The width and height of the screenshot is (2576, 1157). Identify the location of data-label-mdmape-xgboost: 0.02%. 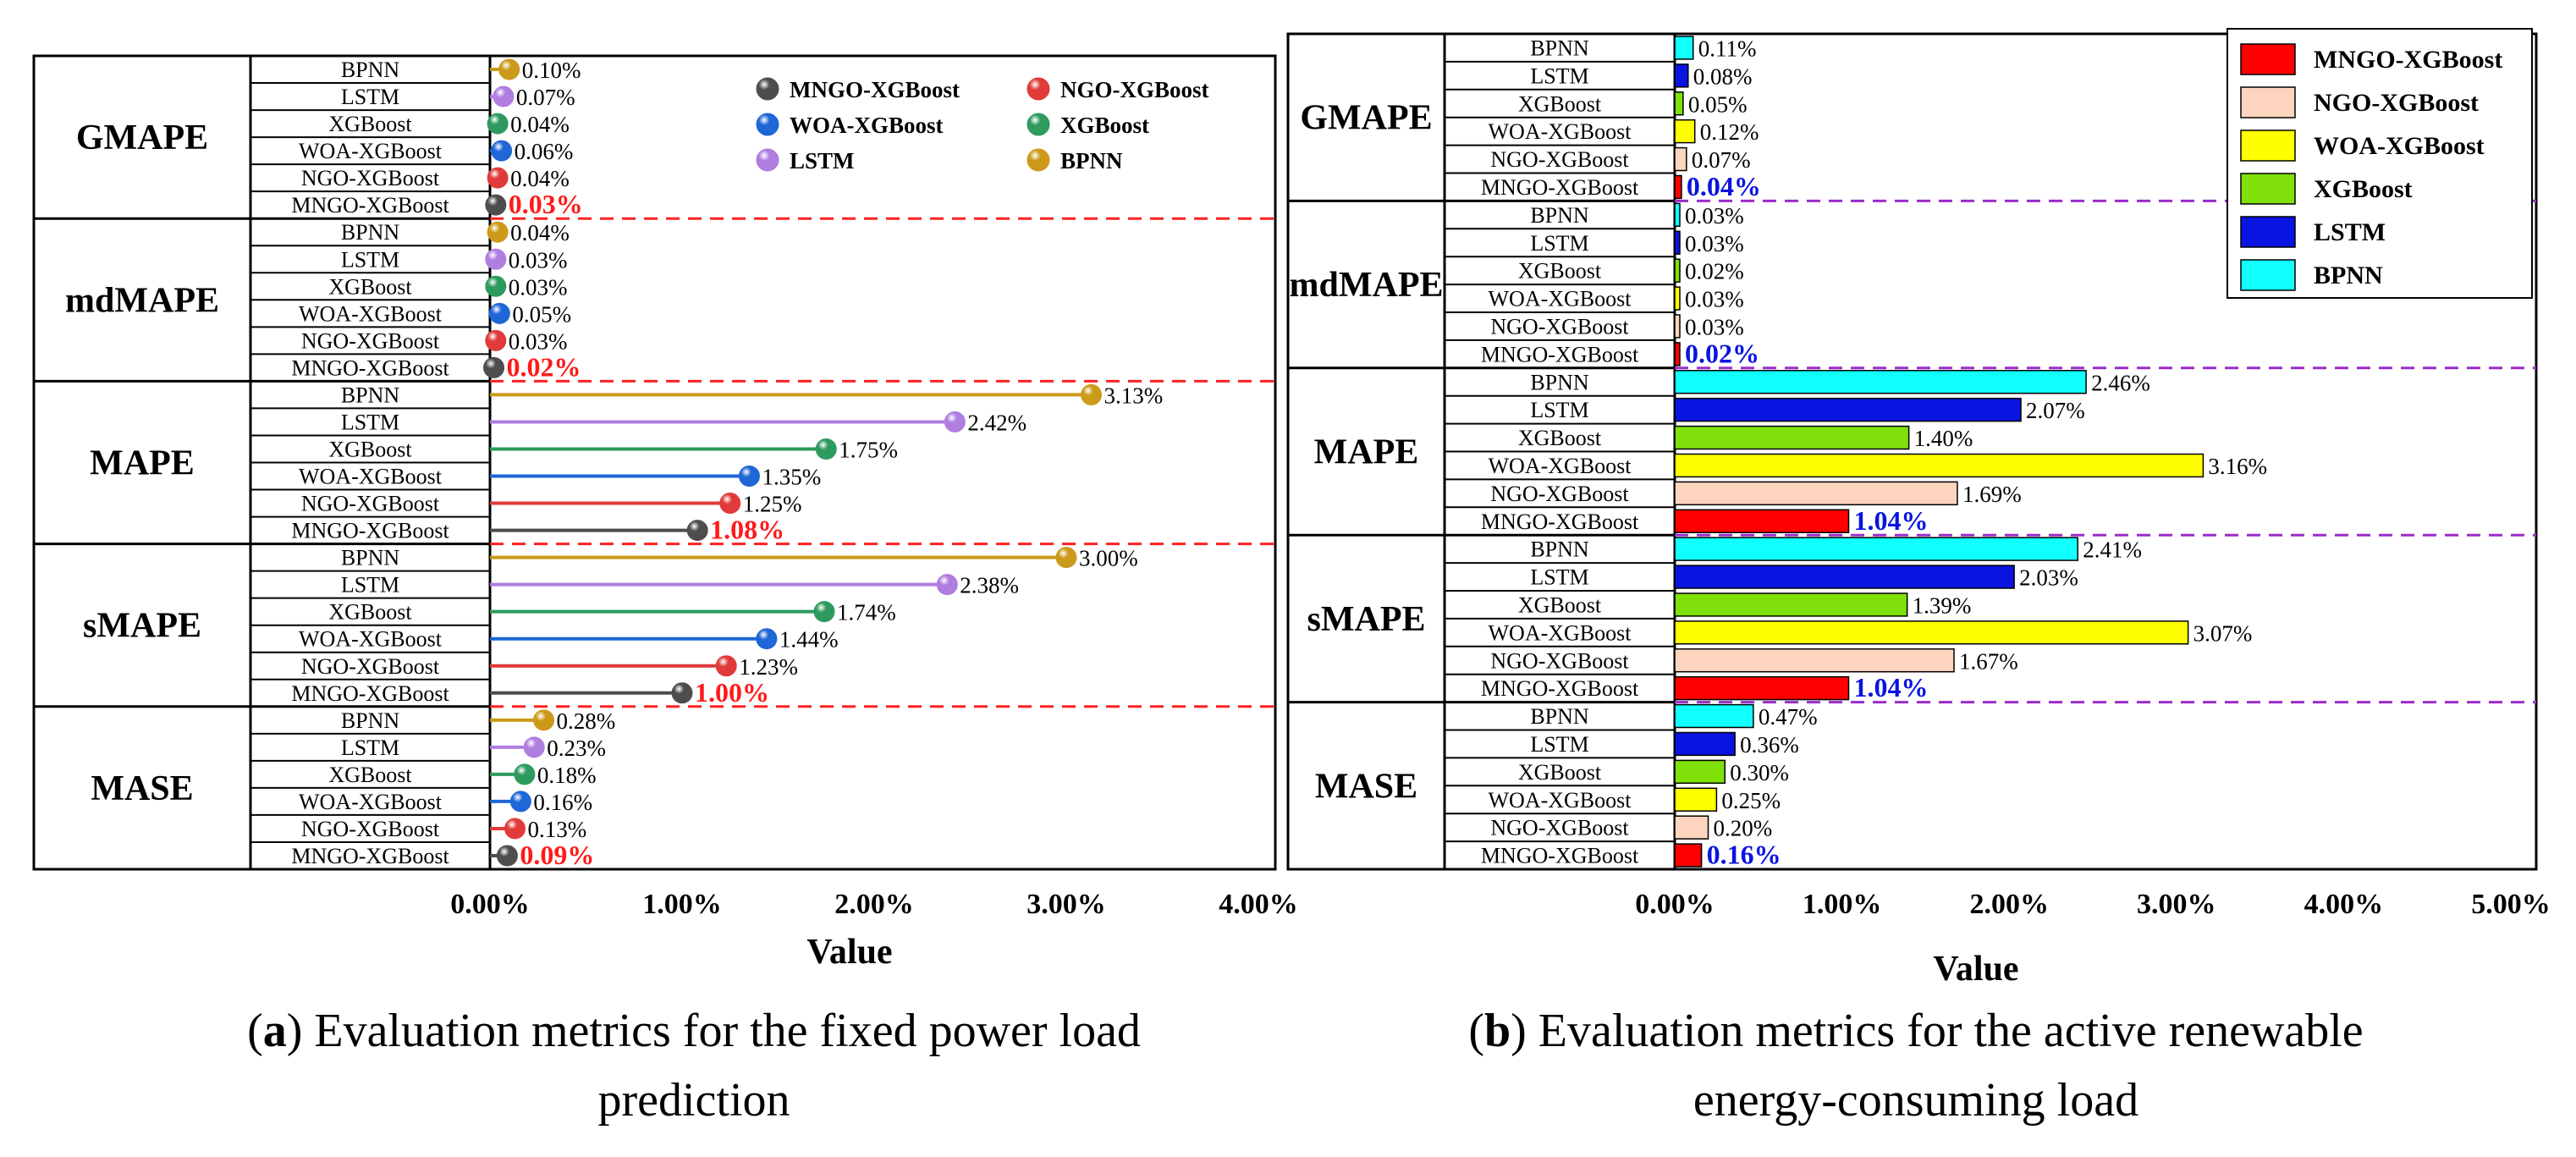
(1714, 271).